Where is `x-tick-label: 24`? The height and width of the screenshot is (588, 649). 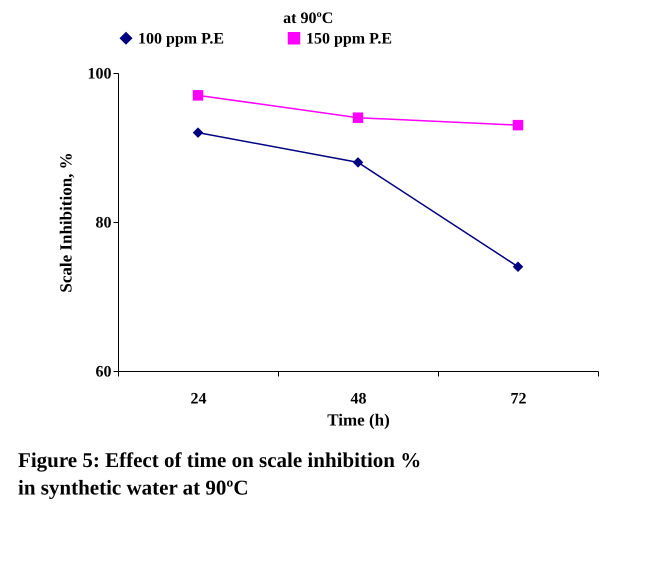
x-tick-label: 24 is located at coordinates (198, 399).